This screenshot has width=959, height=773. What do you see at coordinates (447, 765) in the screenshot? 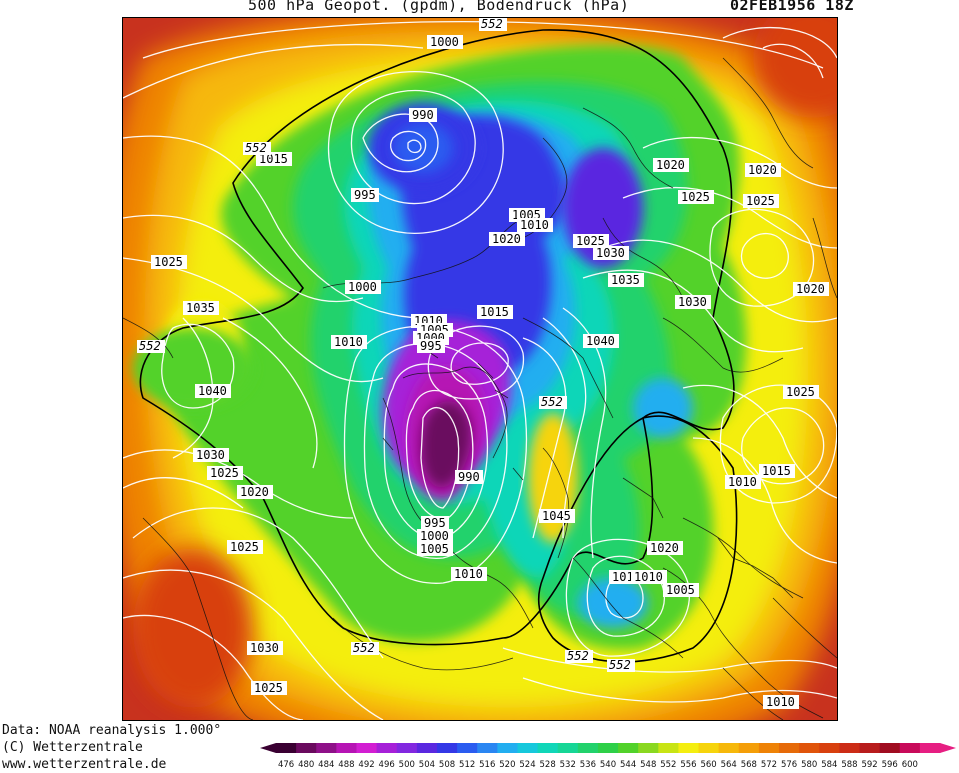
I see `colorbar-tick-label: 508` at bounding box center [447, 765].